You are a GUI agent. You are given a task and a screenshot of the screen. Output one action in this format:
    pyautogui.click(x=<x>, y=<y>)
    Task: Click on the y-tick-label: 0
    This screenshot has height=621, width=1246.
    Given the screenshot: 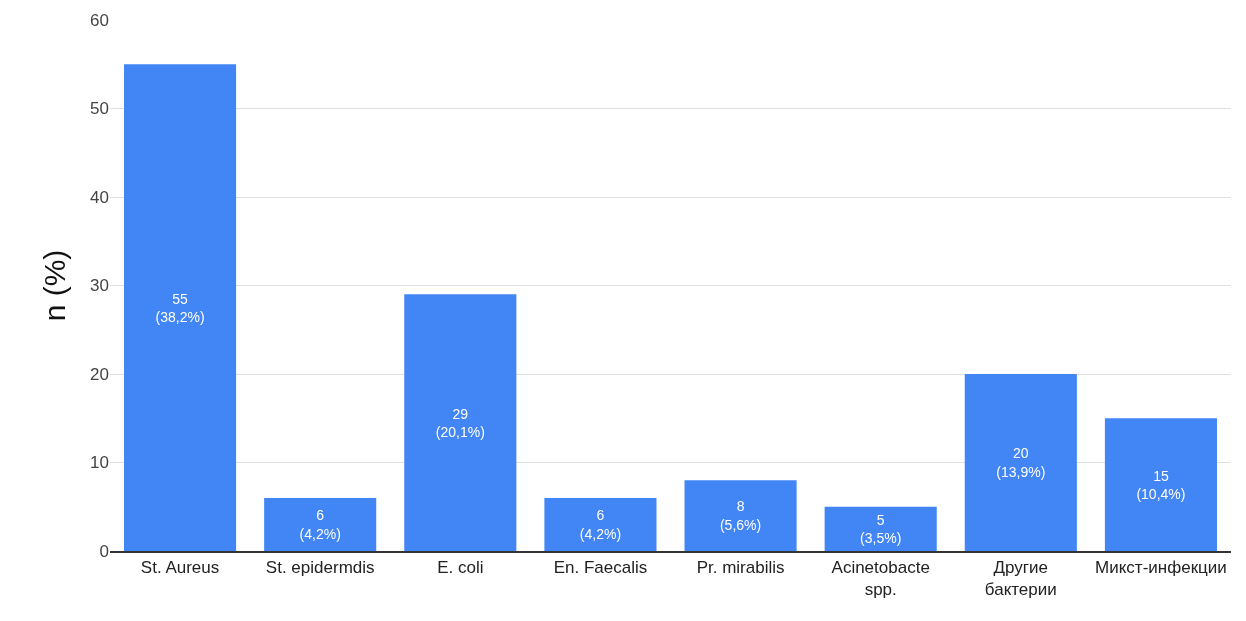 What is the action you would take?
    pyautogui.click(x=104, y=551)
    